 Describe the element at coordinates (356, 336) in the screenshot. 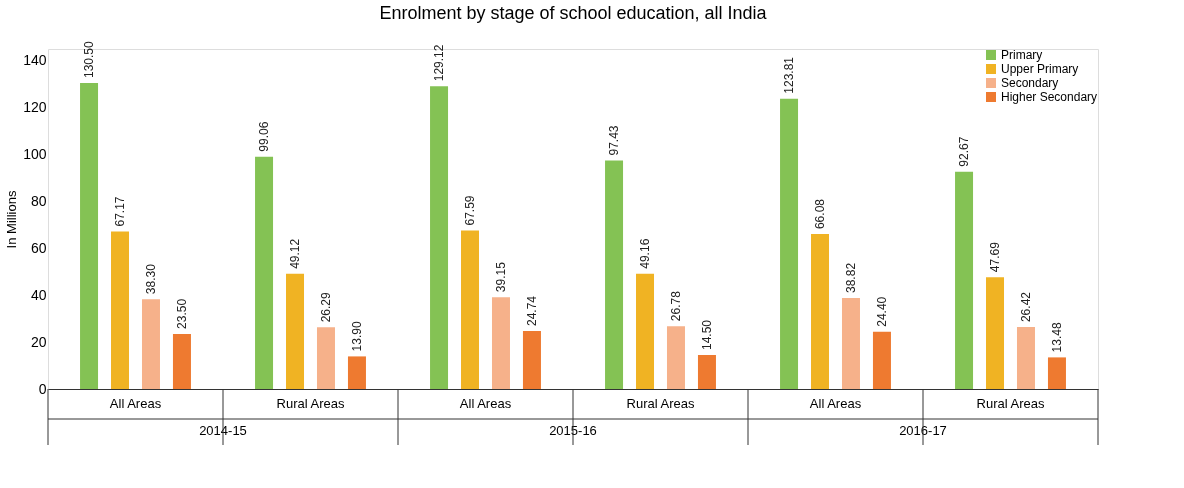

I see `data-label: 13.90` at that location.